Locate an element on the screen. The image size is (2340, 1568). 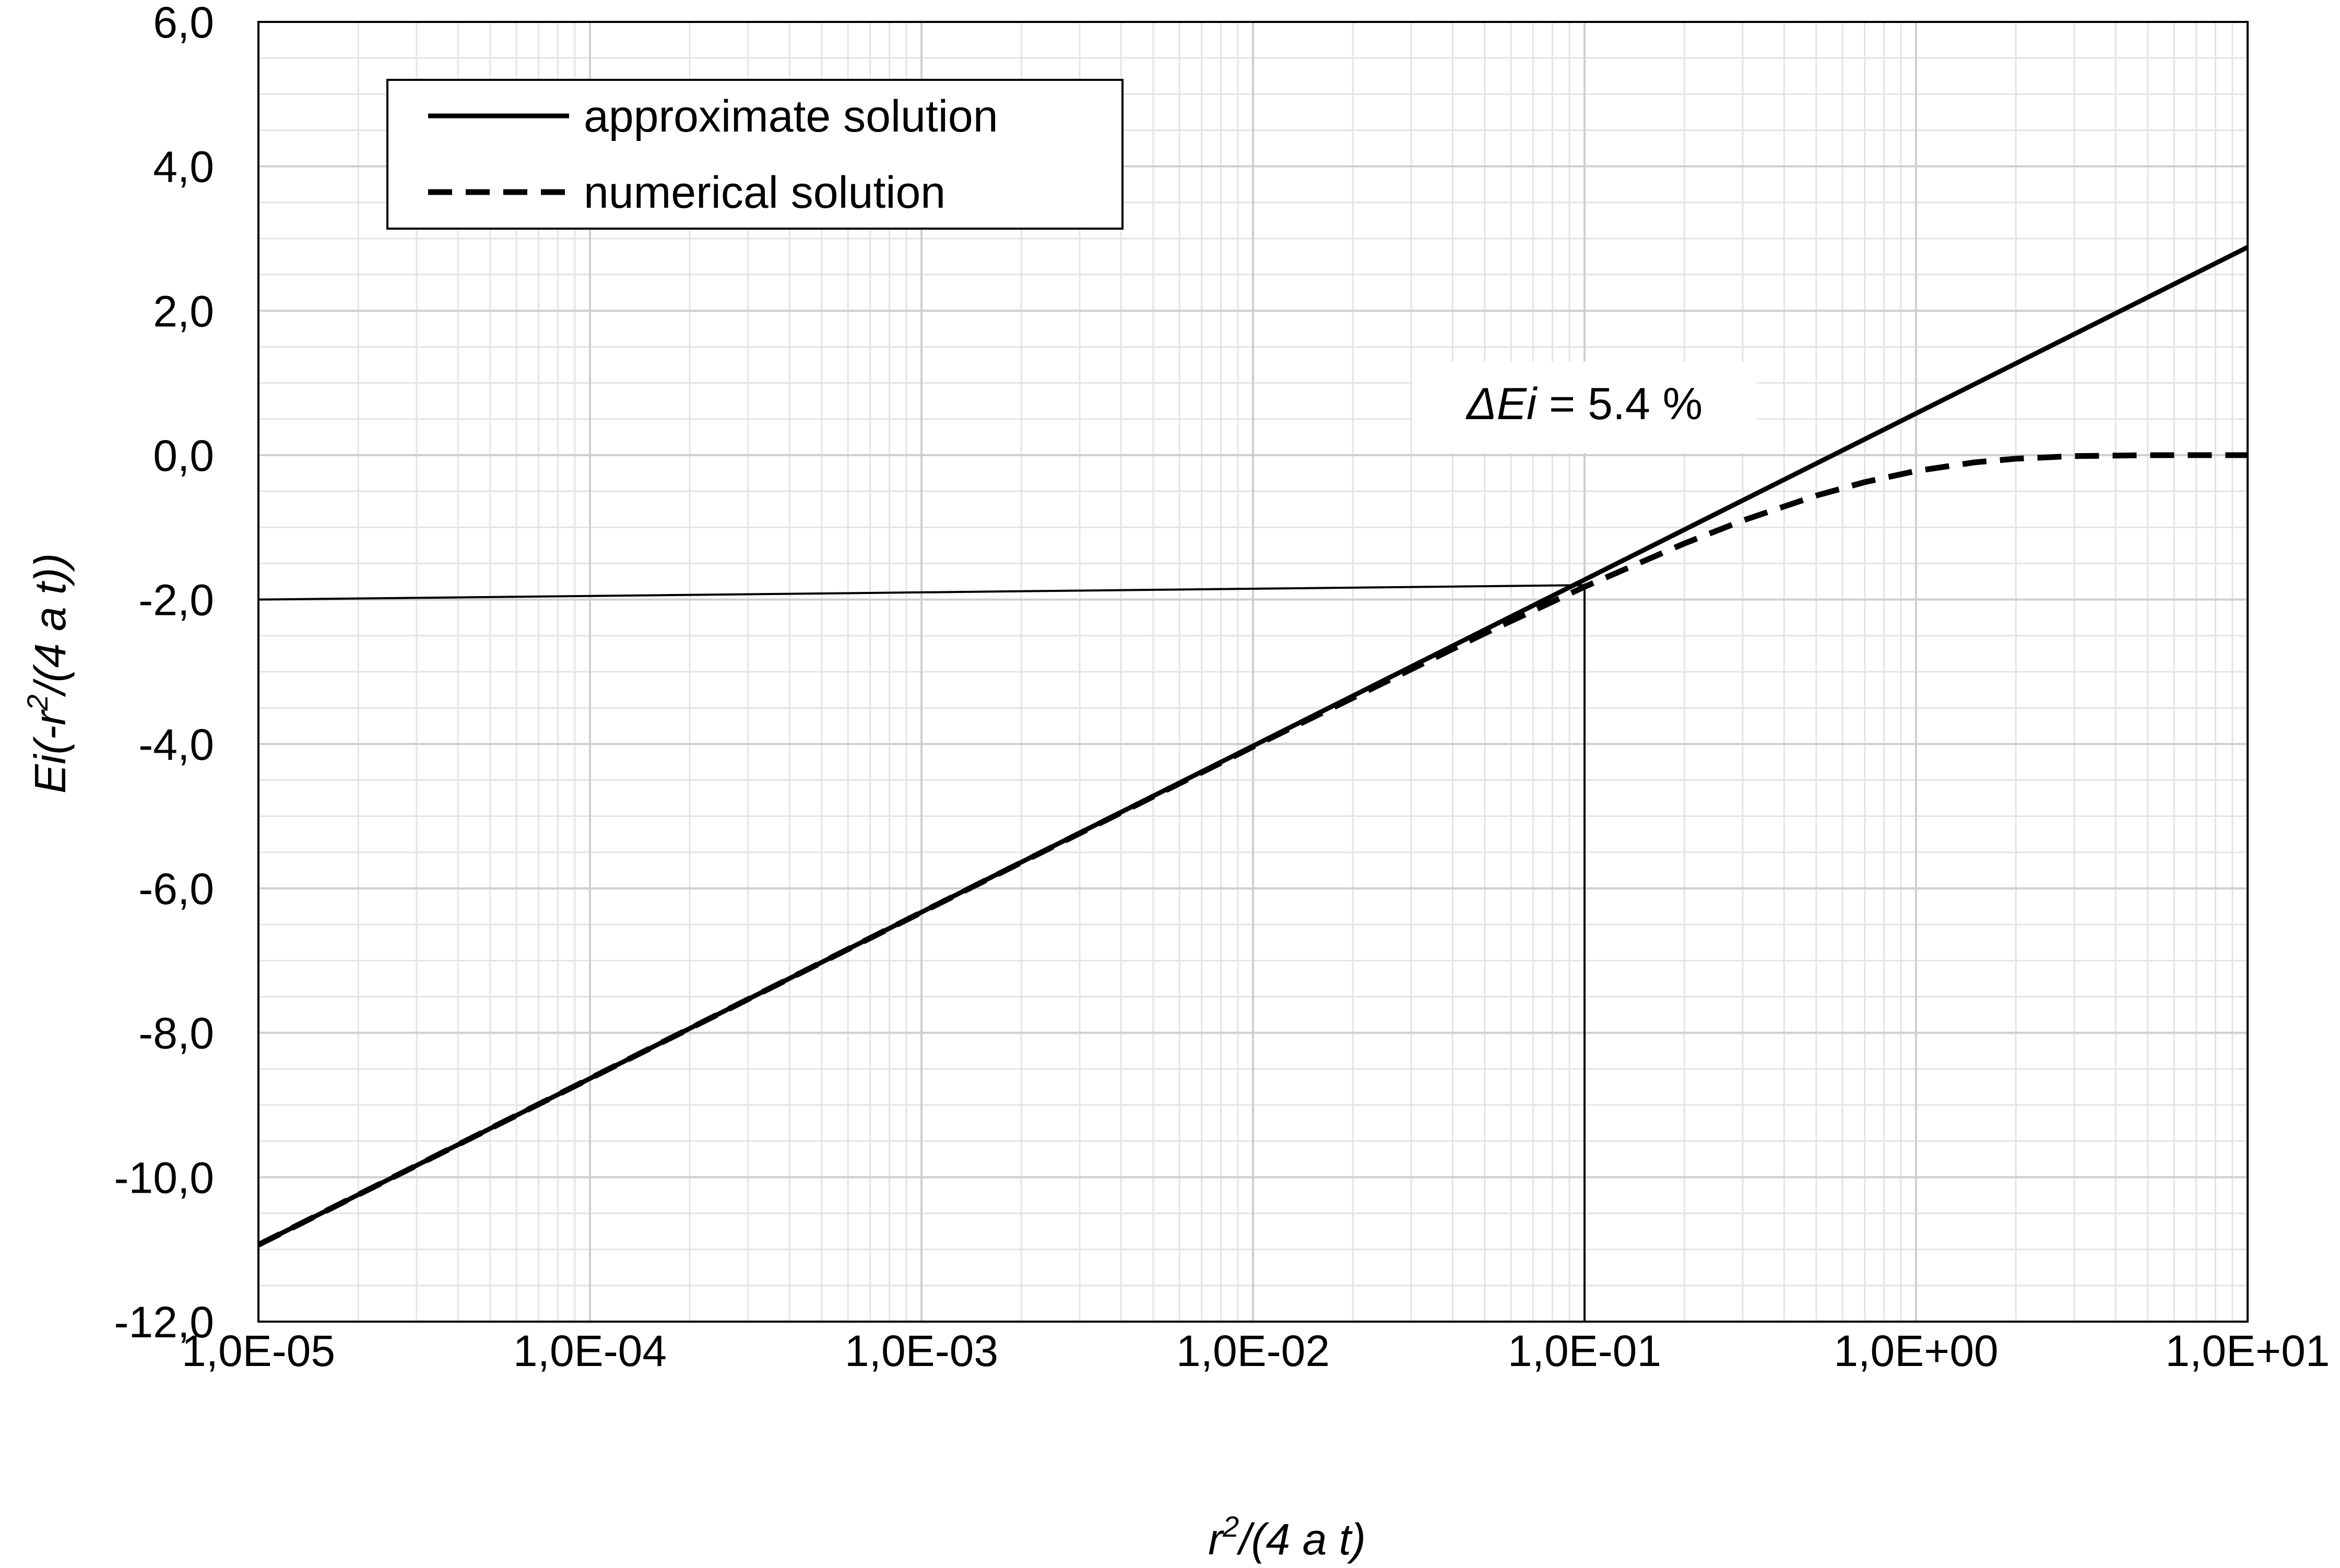
legend: approximate solution numerical solution is located at coordinates (755, 154).